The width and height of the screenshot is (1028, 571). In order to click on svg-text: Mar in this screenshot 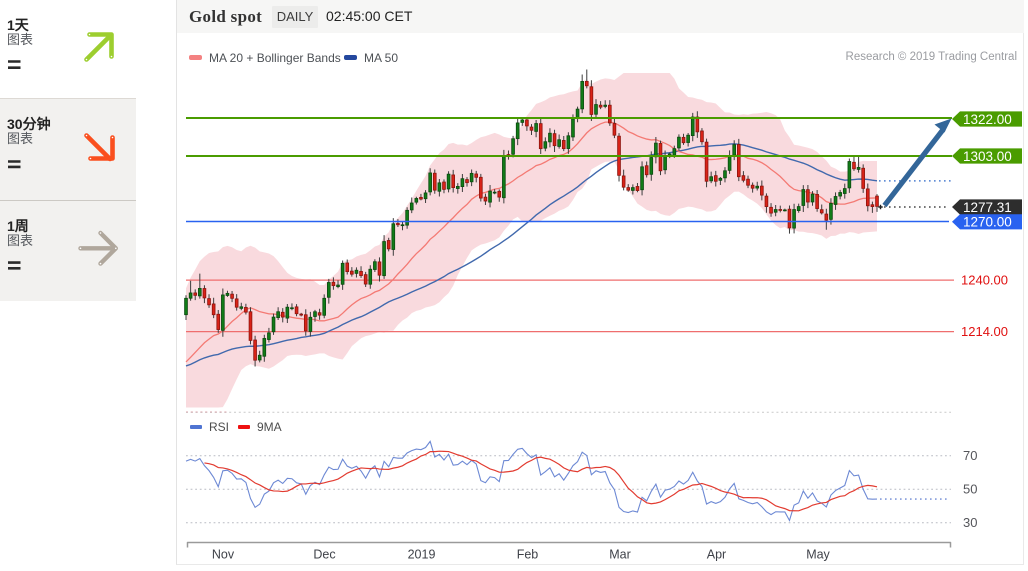, I will do `click(620, 555)`.